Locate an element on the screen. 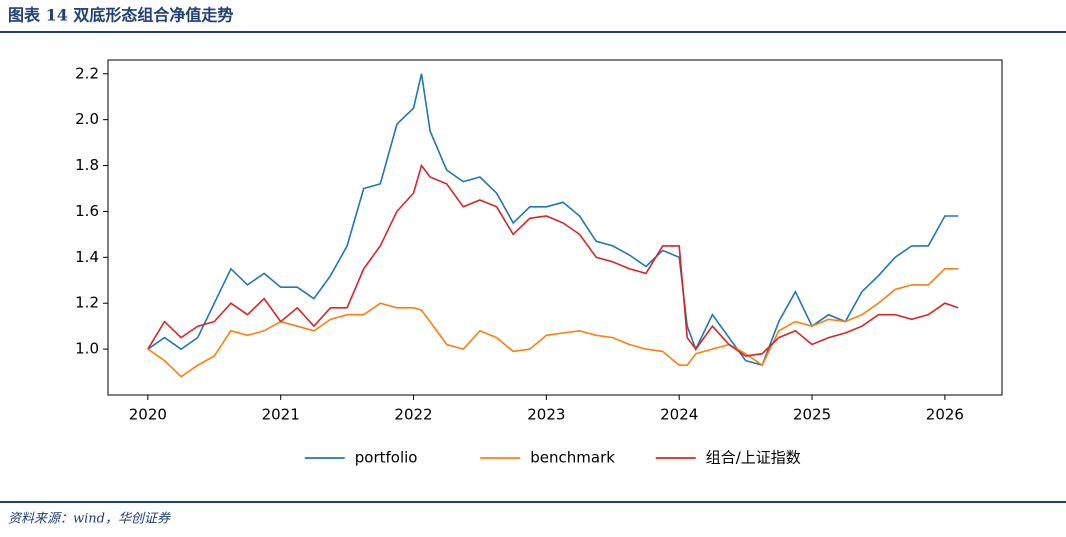 The width and height of the screenshot is (1066, 537). legend-label: 组合/上证指数 is located at coordinates (753, 458).